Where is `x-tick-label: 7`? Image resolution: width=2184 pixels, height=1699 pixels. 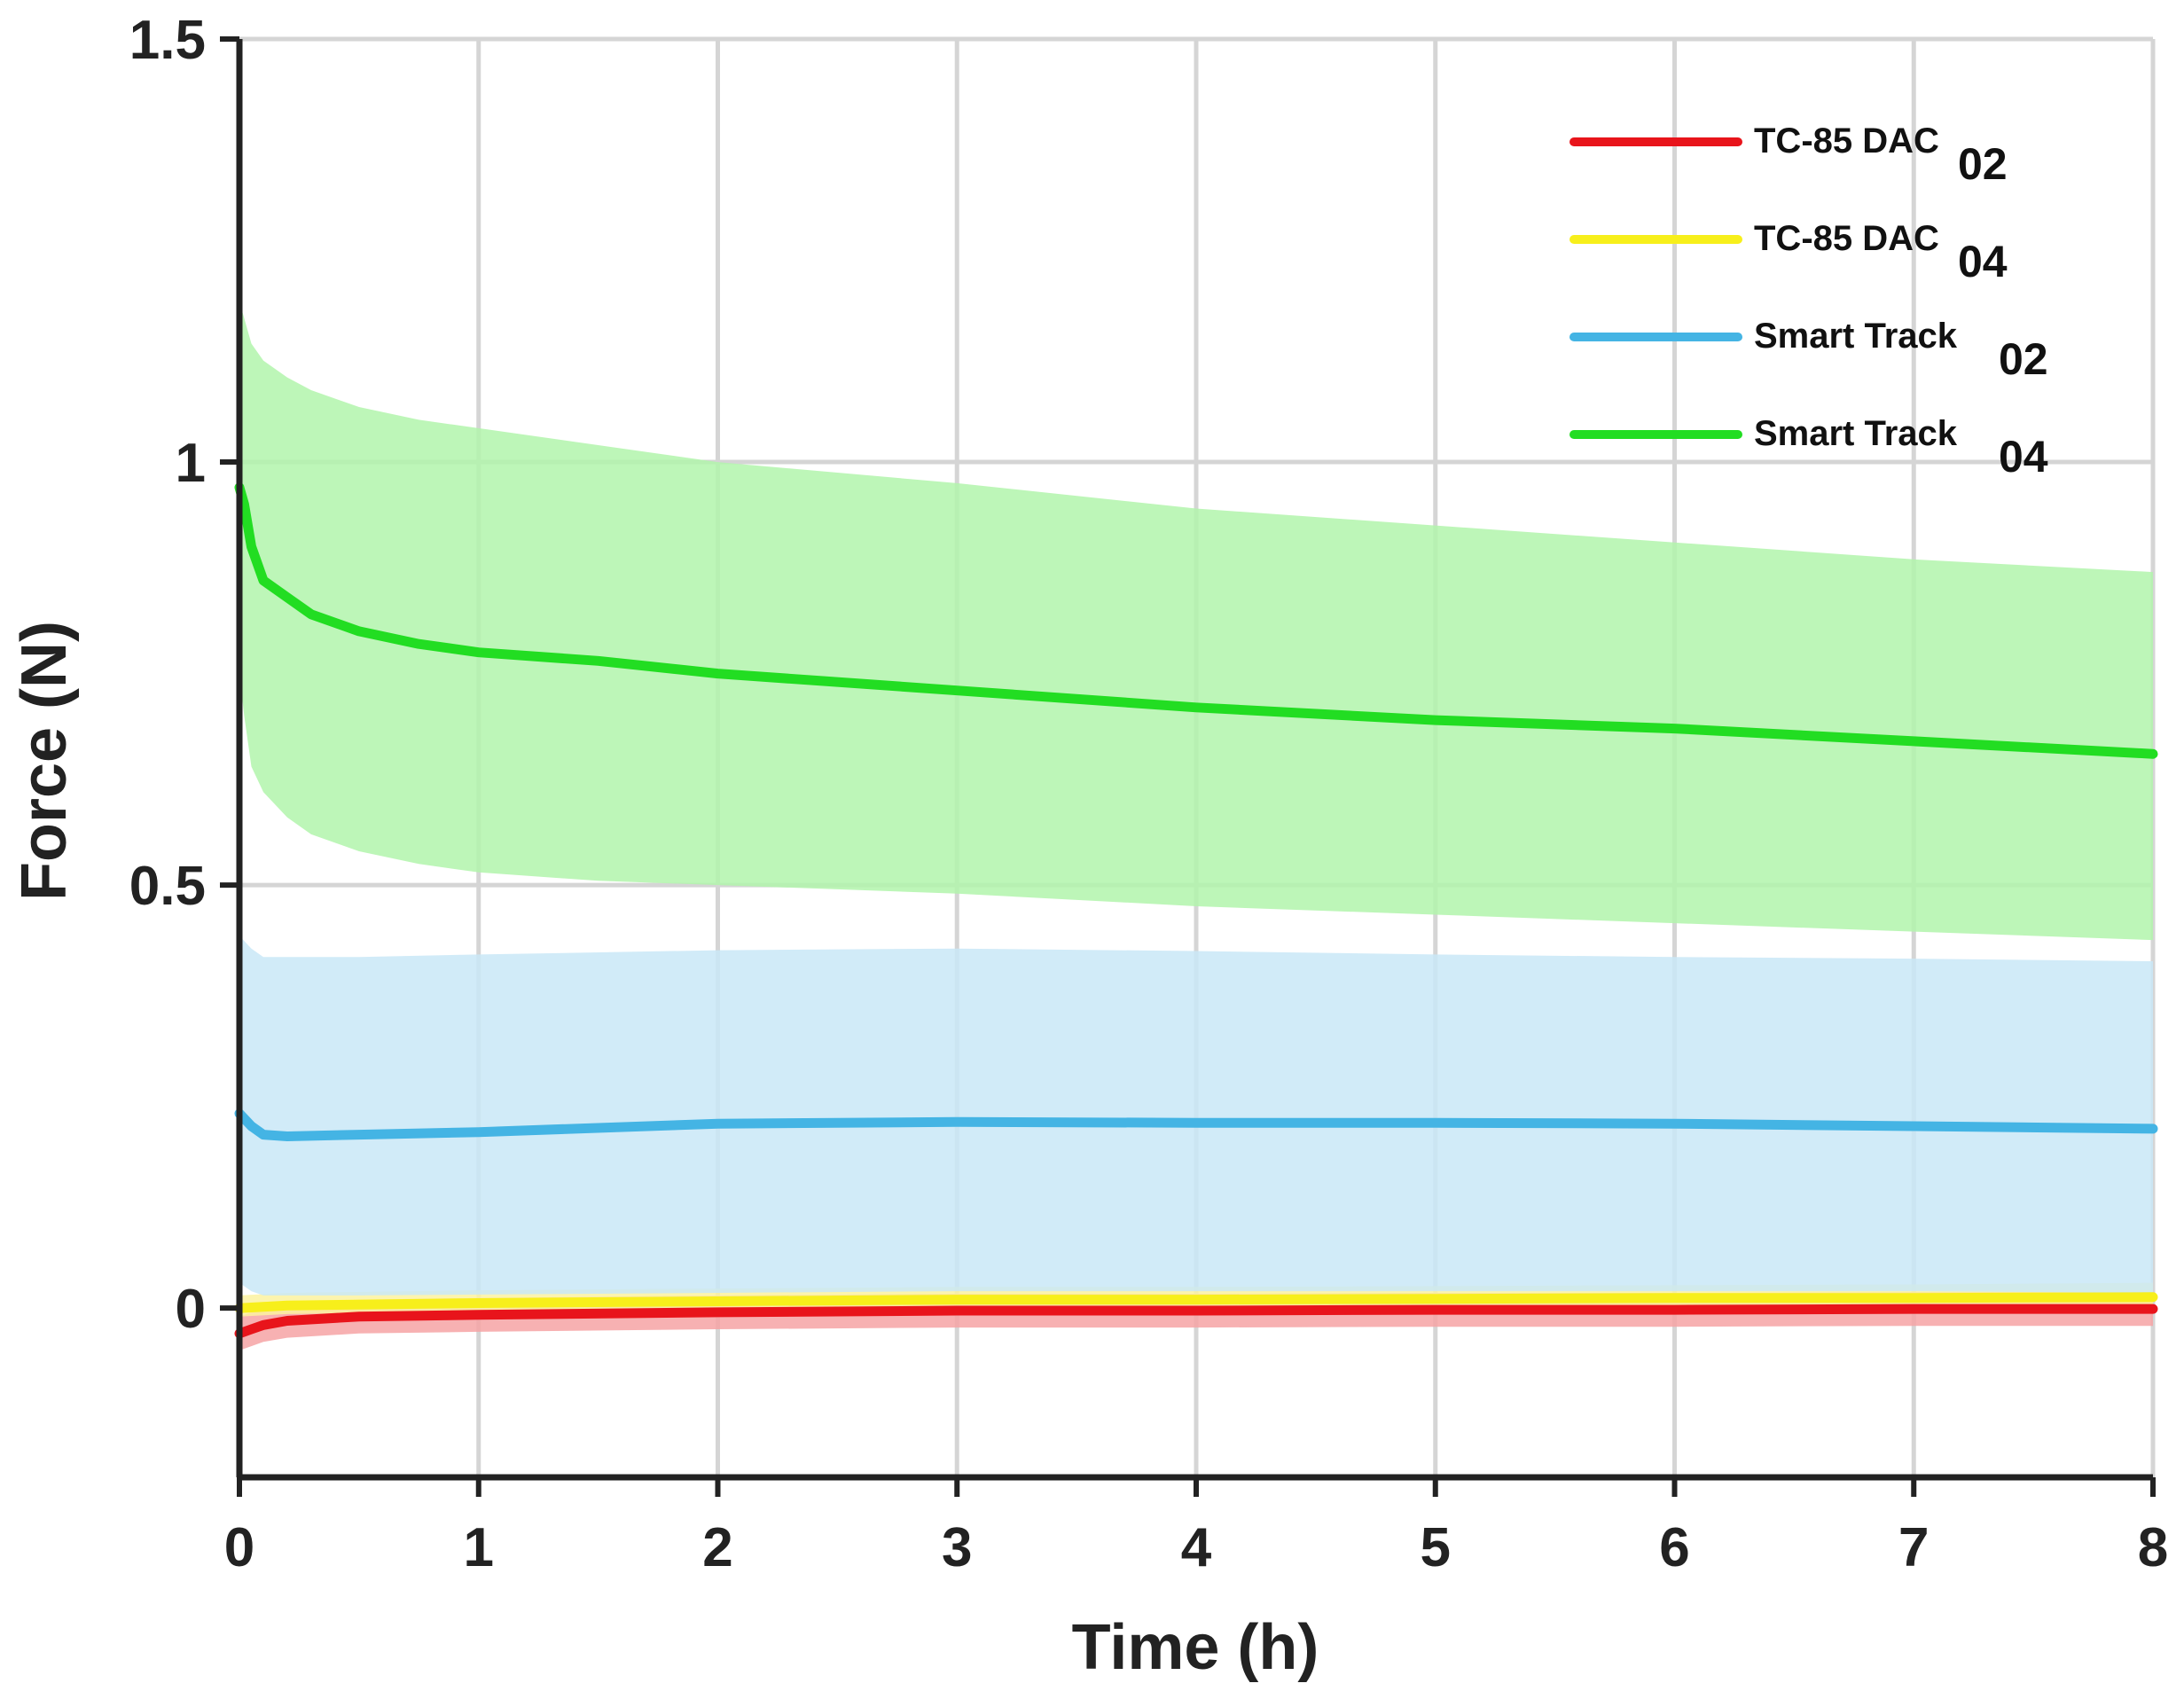 x-tick-label: 7 is located at coordinates (1913, 1547).